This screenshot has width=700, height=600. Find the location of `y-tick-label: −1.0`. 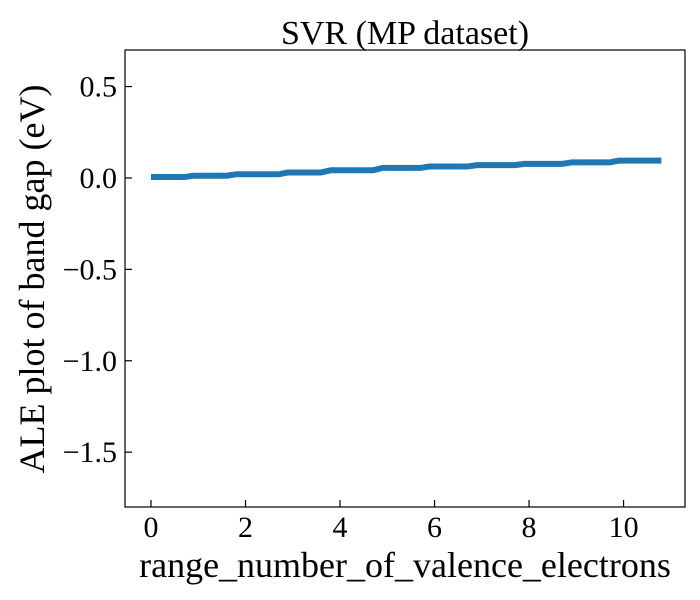

y-tick-label: −1.0 is located at coordinates (90, 361).